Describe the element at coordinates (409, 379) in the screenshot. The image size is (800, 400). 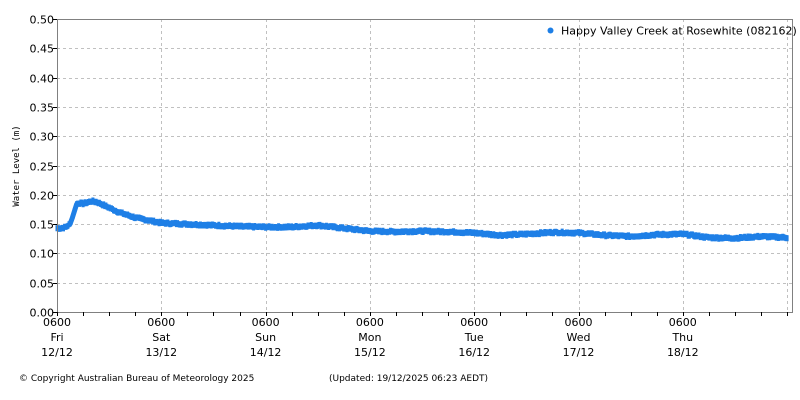
I see `updated-timestamp: (Updated: 19/12/2025 06:23 AEDT)` at that location.